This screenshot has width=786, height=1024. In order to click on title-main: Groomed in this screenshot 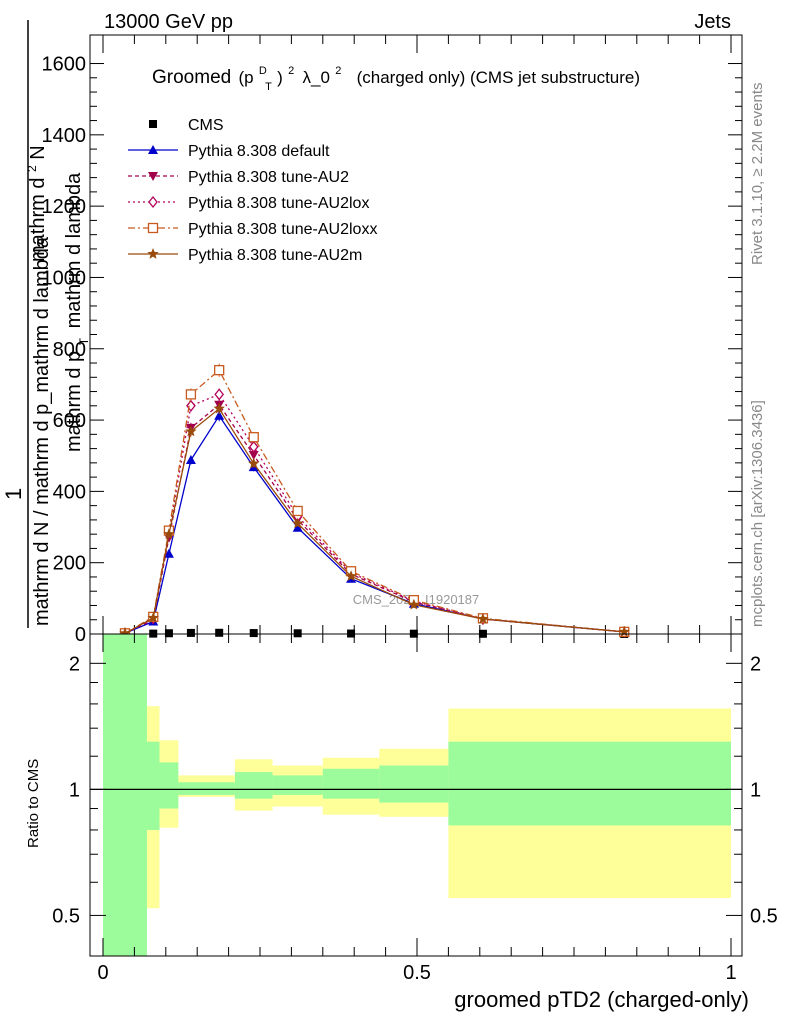, I will do `click(191, 77)`.